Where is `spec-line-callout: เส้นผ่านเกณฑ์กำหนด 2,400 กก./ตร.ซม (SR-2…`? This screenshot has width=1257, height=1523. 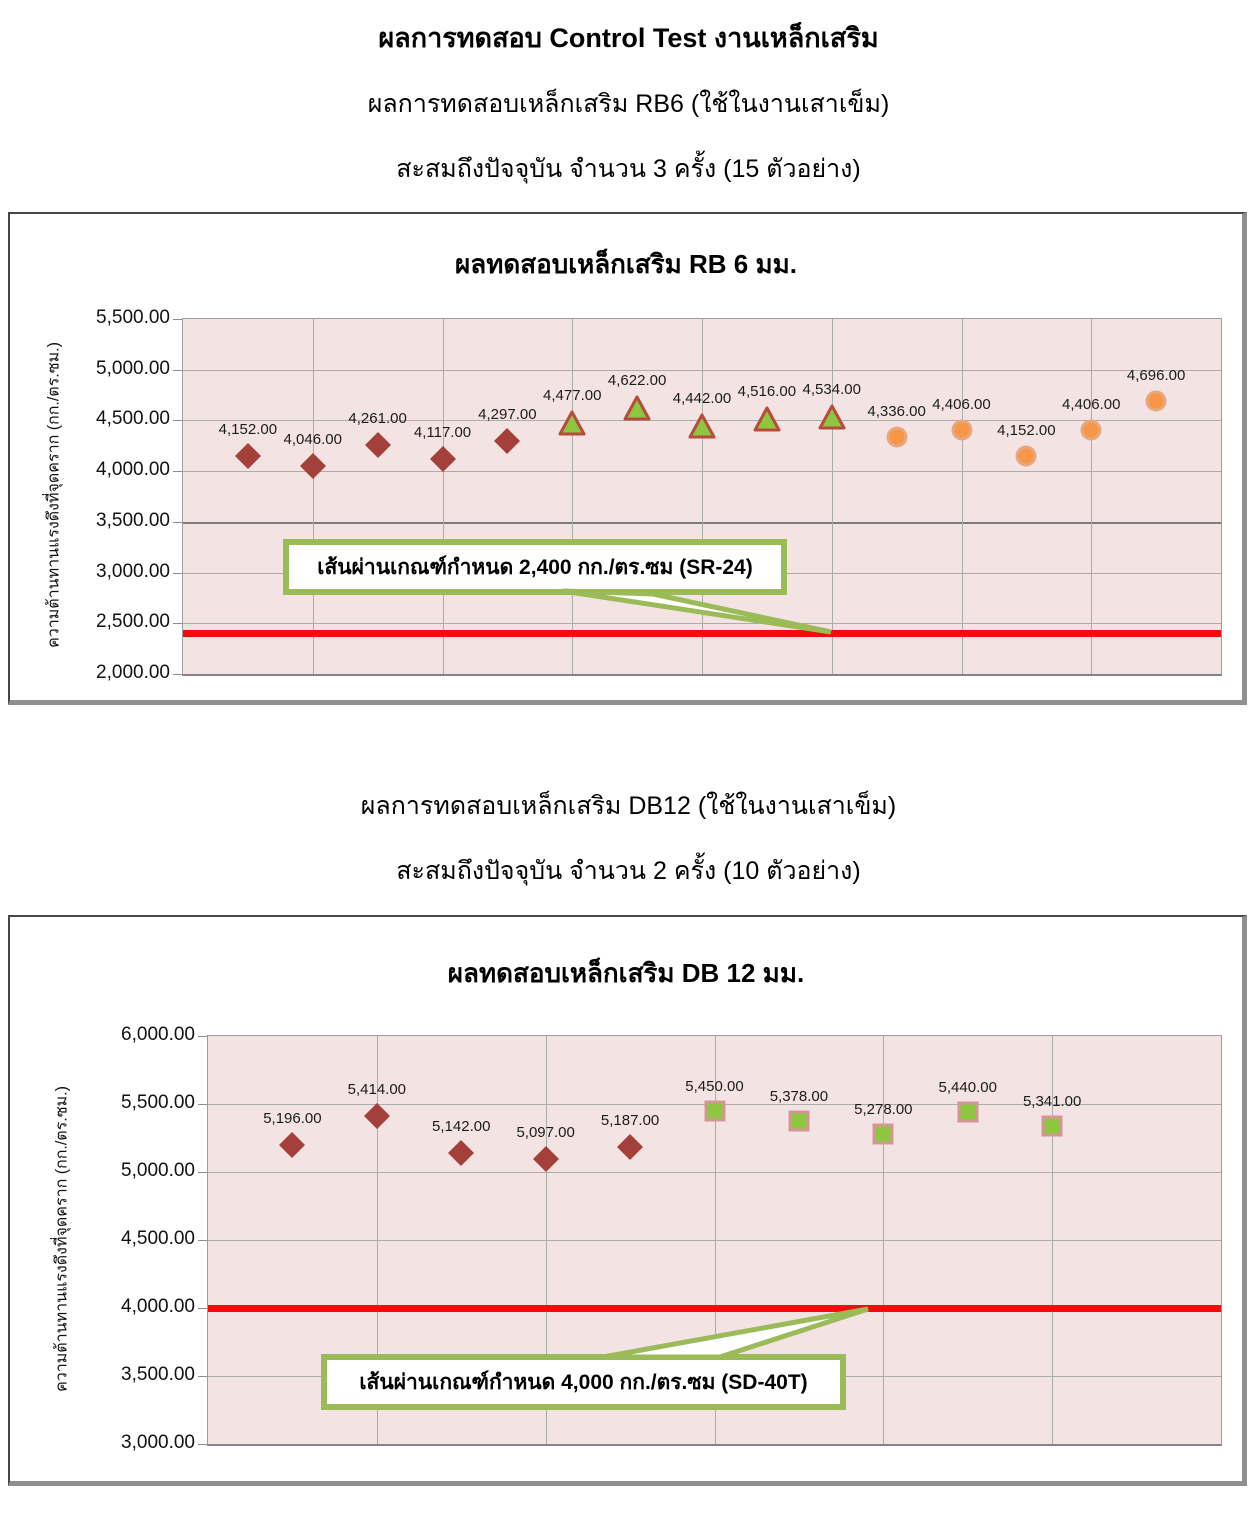
spec-line-callout: เส้นผ่านเกณฑ์กำหนด 2,400 กก./ตร.ซม (SR-2… is located at coordinates (535, 567).